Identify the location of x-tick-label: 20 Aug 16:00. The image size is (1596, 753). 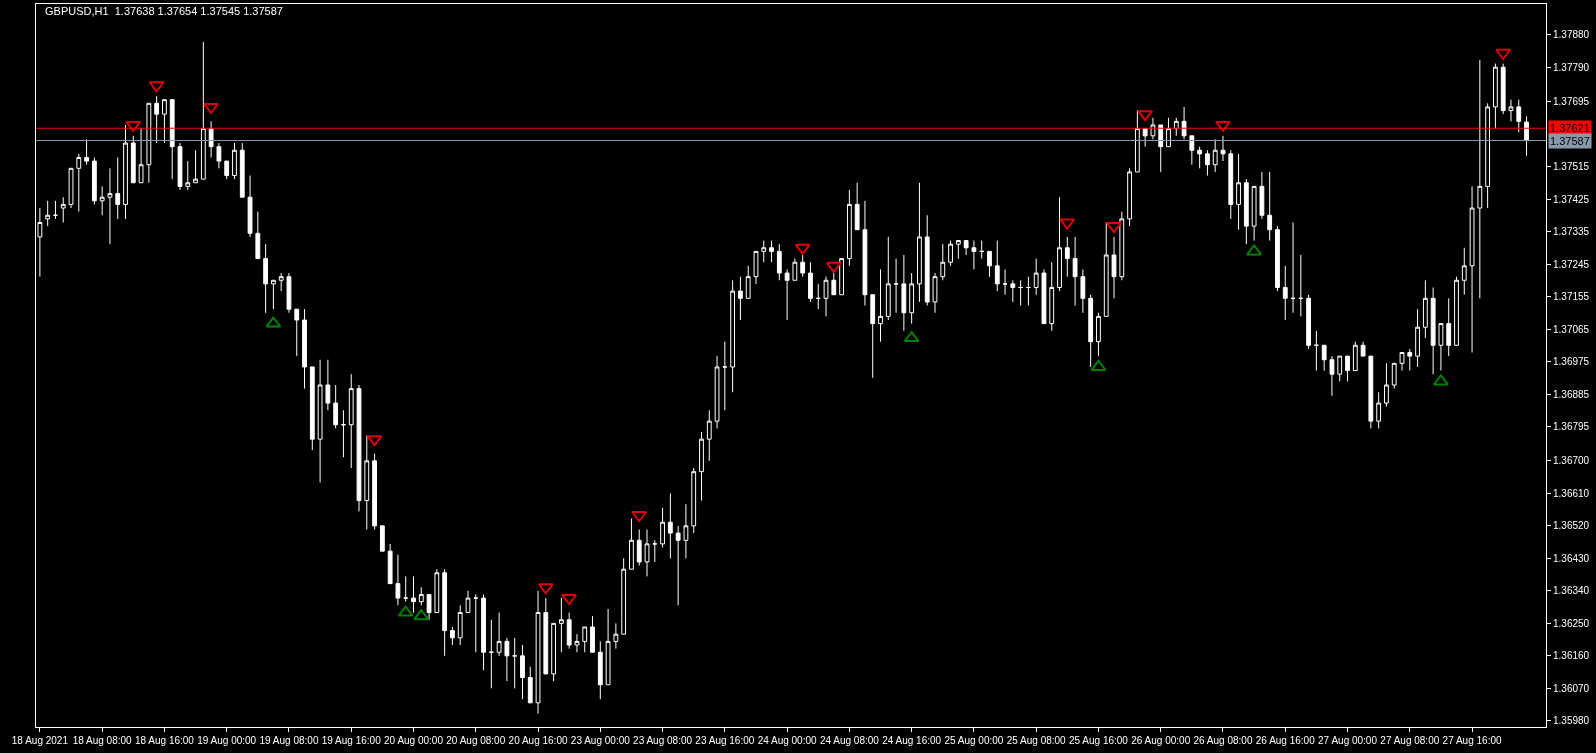
(538, 740).